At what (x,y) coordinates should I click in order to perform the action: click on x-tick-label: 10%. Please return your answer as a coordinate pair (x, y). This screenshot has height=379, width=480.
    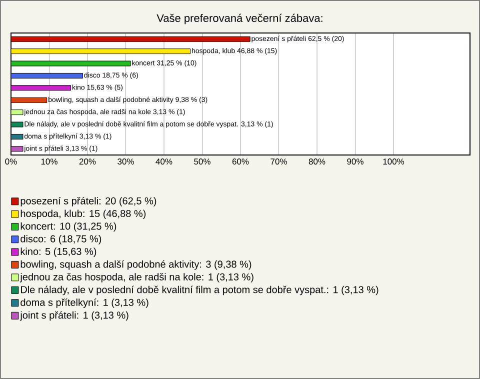
    Looking at the image, I should click on (49, 161).